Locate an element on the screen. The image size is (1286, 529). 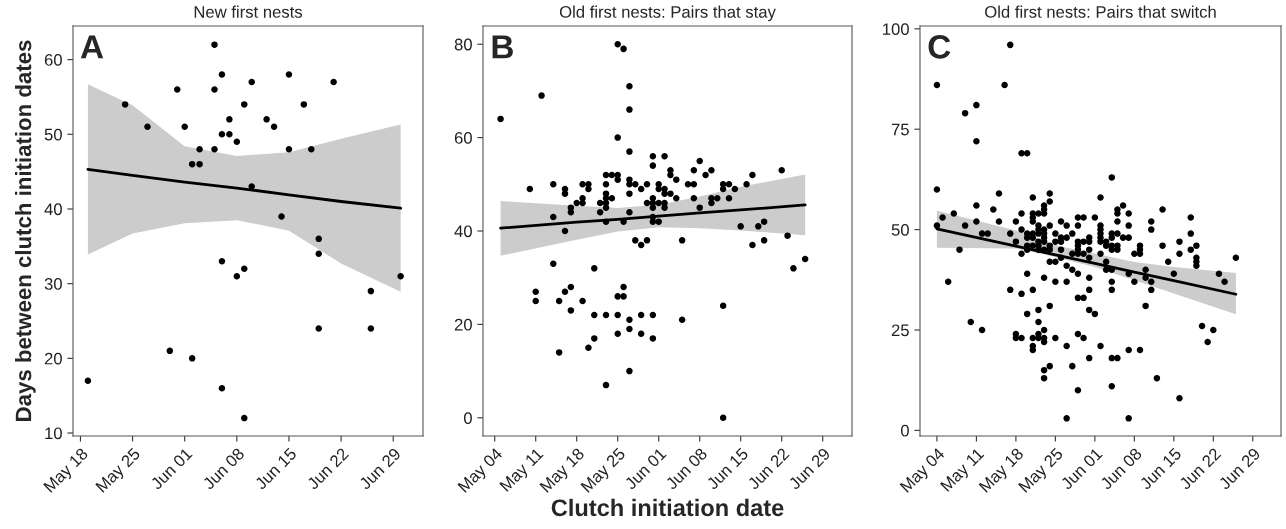
y-tick-label: 30 is located at coordinates (53, 284).